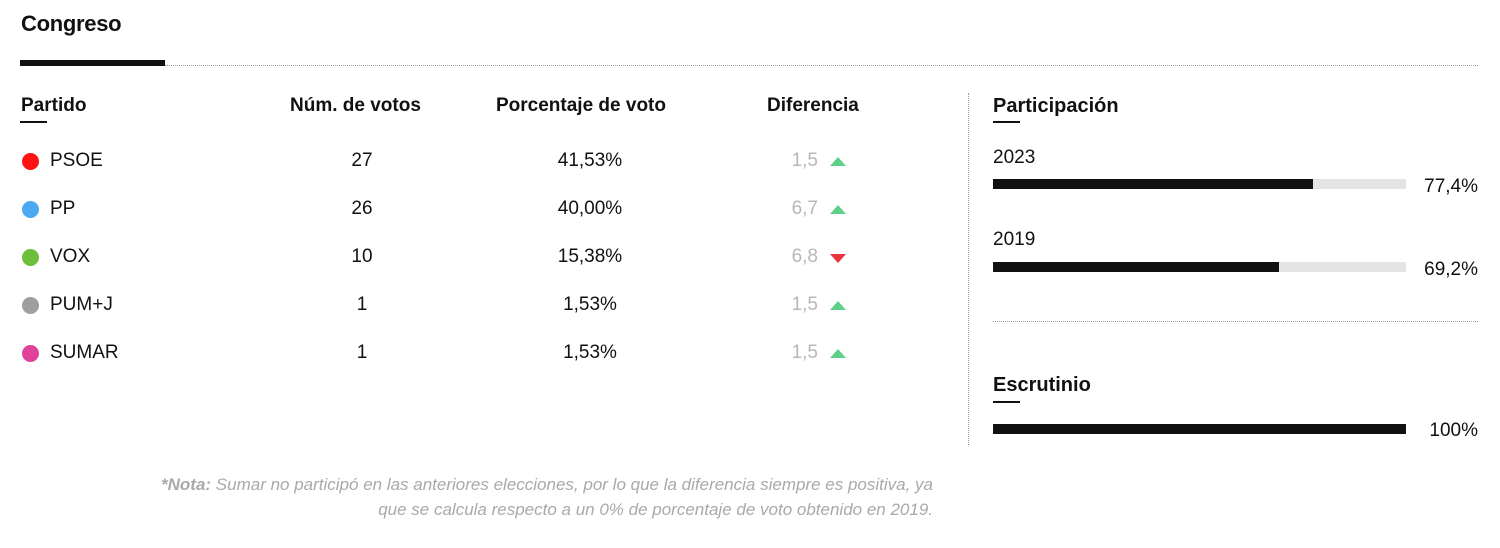  I want to click on side-divider, so click(1235, 321).